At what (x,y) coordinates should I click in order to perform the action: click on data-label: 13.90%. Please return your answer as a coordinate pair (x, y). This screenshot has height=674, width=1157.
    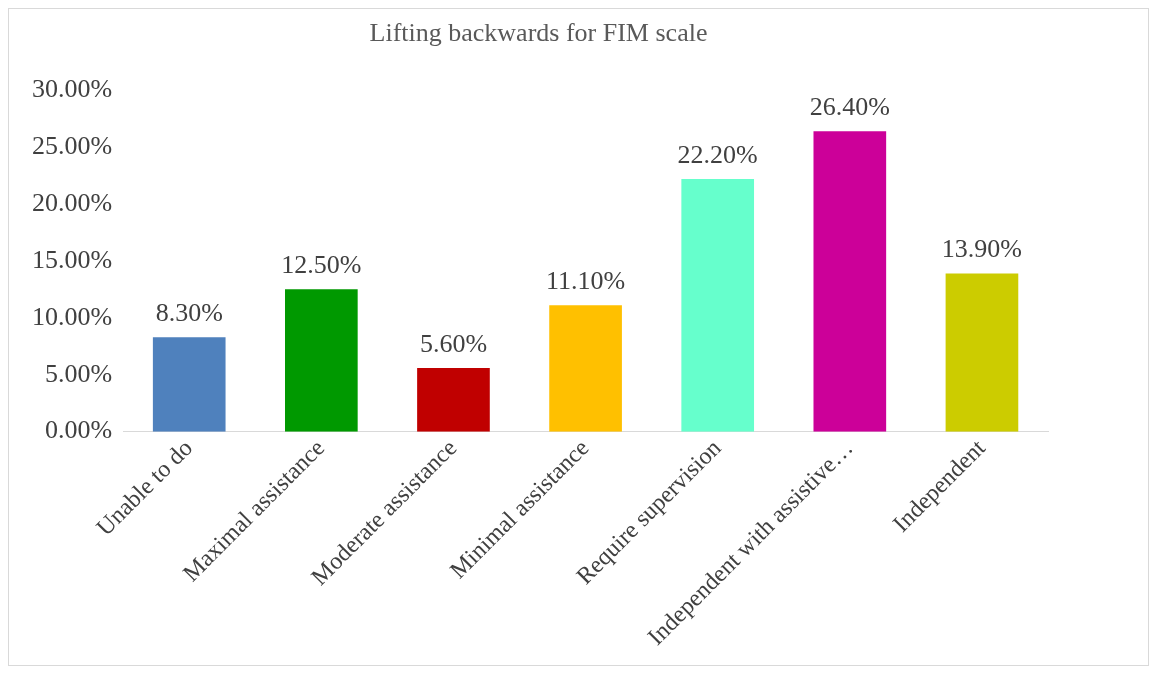
    Looking at the image, I should click on (982, 249).